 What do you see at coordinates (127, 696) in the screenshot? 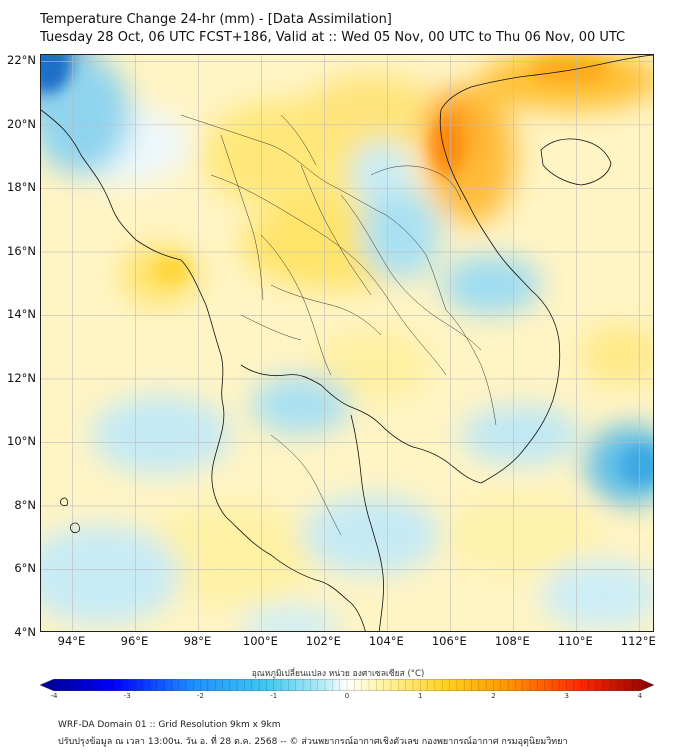
I see `colorbar-tick-label: -3` at bounding box center [127, 696].